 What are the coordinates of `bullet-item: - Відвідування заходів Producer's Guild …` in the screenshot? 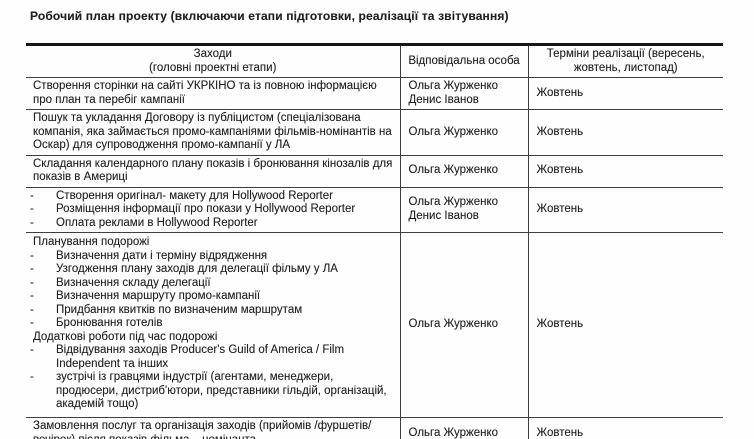 It's located at (212, 357).